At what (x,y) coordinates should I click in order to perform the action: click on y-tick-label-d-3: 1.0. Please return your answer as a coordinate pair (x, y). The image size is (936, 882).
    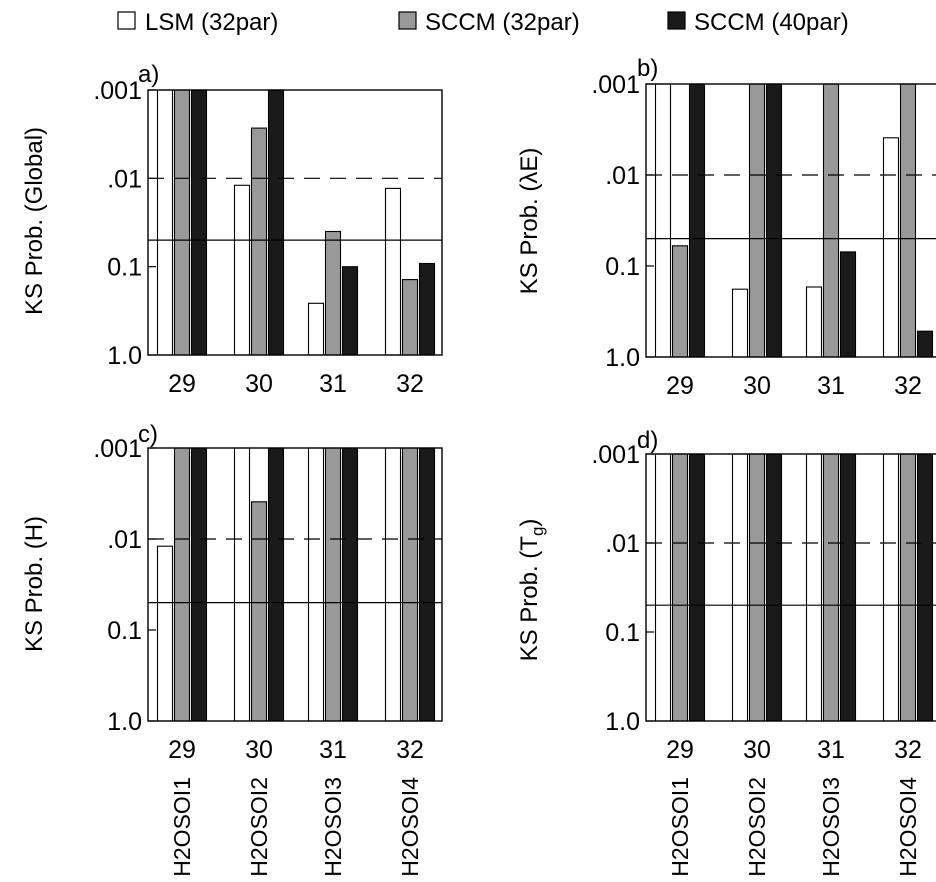
    Looking at the image, I should click on (622, 722).